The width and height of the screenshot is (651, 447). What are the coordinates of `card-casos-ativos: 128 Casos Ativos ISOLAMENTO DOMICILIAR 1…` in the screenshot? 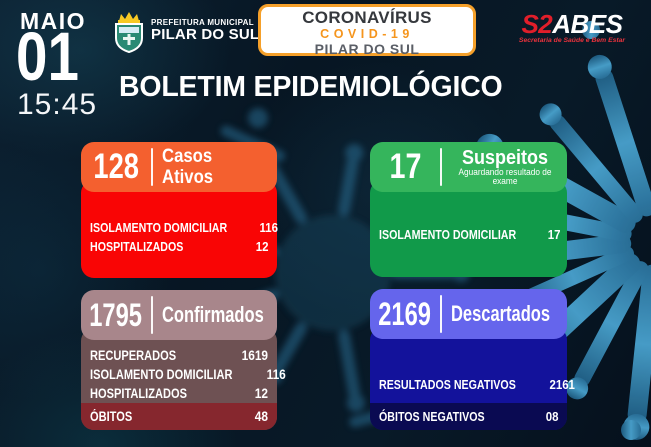 It's located at (180, 210).